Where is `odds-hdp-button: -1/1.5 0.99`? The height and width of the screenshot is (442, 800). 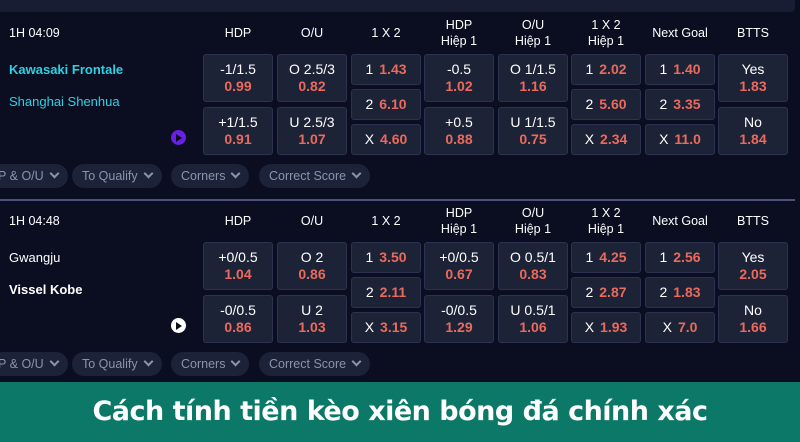
odds-hdp-button: -1/1.5 0.99 is located at coordinates (238, 78).